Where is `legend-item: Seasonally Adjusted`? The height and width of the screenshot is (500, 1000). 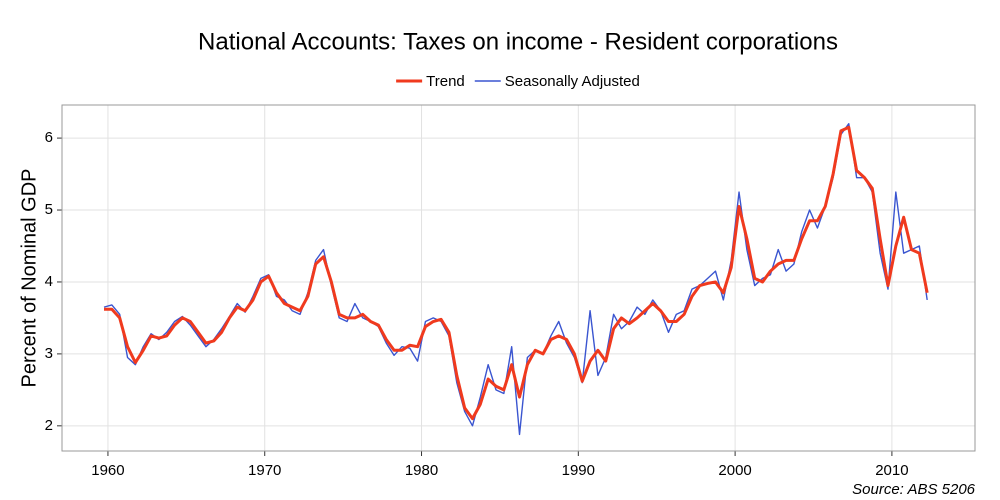 legend-item: Seasonally Adjusted is located at coordinates (557, 81).